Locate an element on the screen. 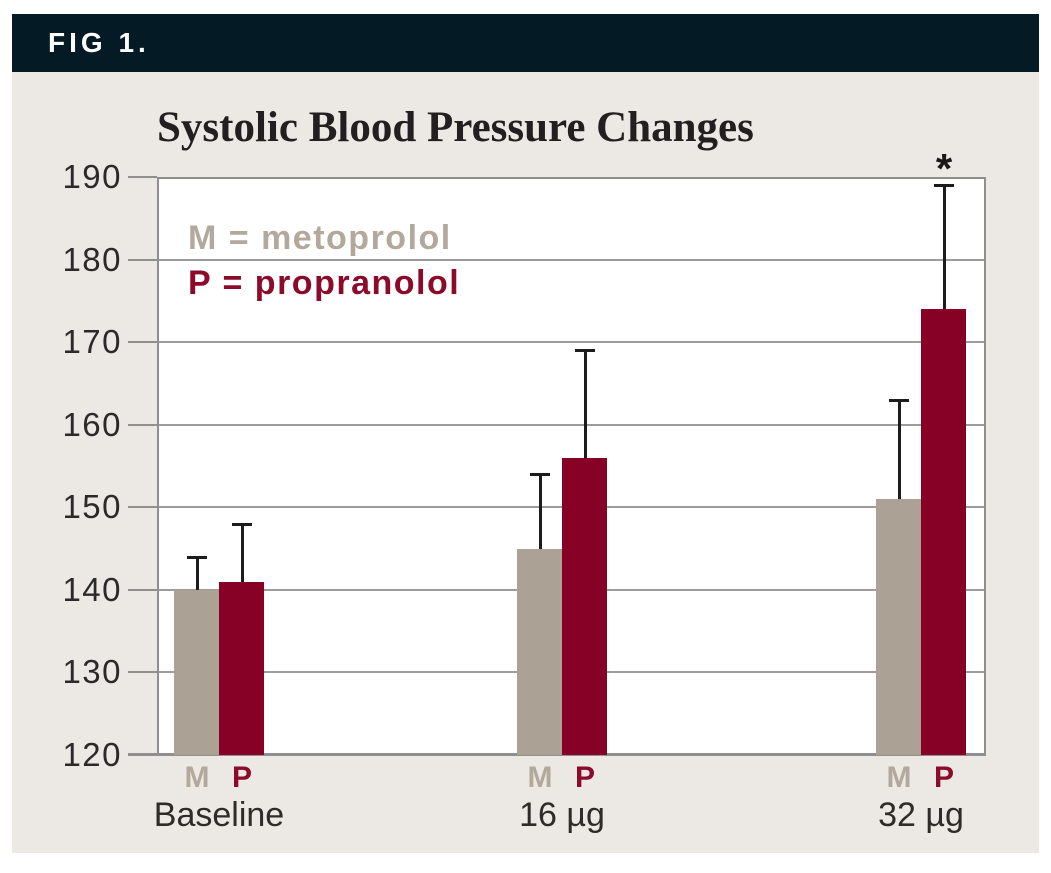 The height and width of the screenshot is (873, 1051). y-axis-tick-label: 140 is located at coordinates (92, 589).